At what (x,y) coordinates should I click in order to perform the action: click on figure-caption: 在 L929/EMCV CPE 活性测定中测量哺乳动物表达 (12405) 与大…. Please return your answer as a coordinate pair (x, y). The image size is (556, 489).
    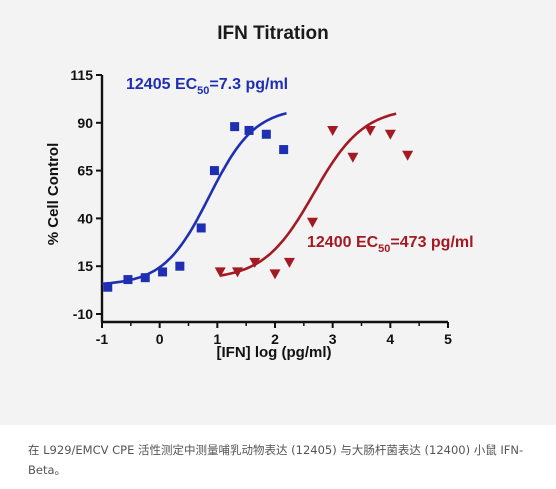
    Looking at the image, I should click on (276, 460).